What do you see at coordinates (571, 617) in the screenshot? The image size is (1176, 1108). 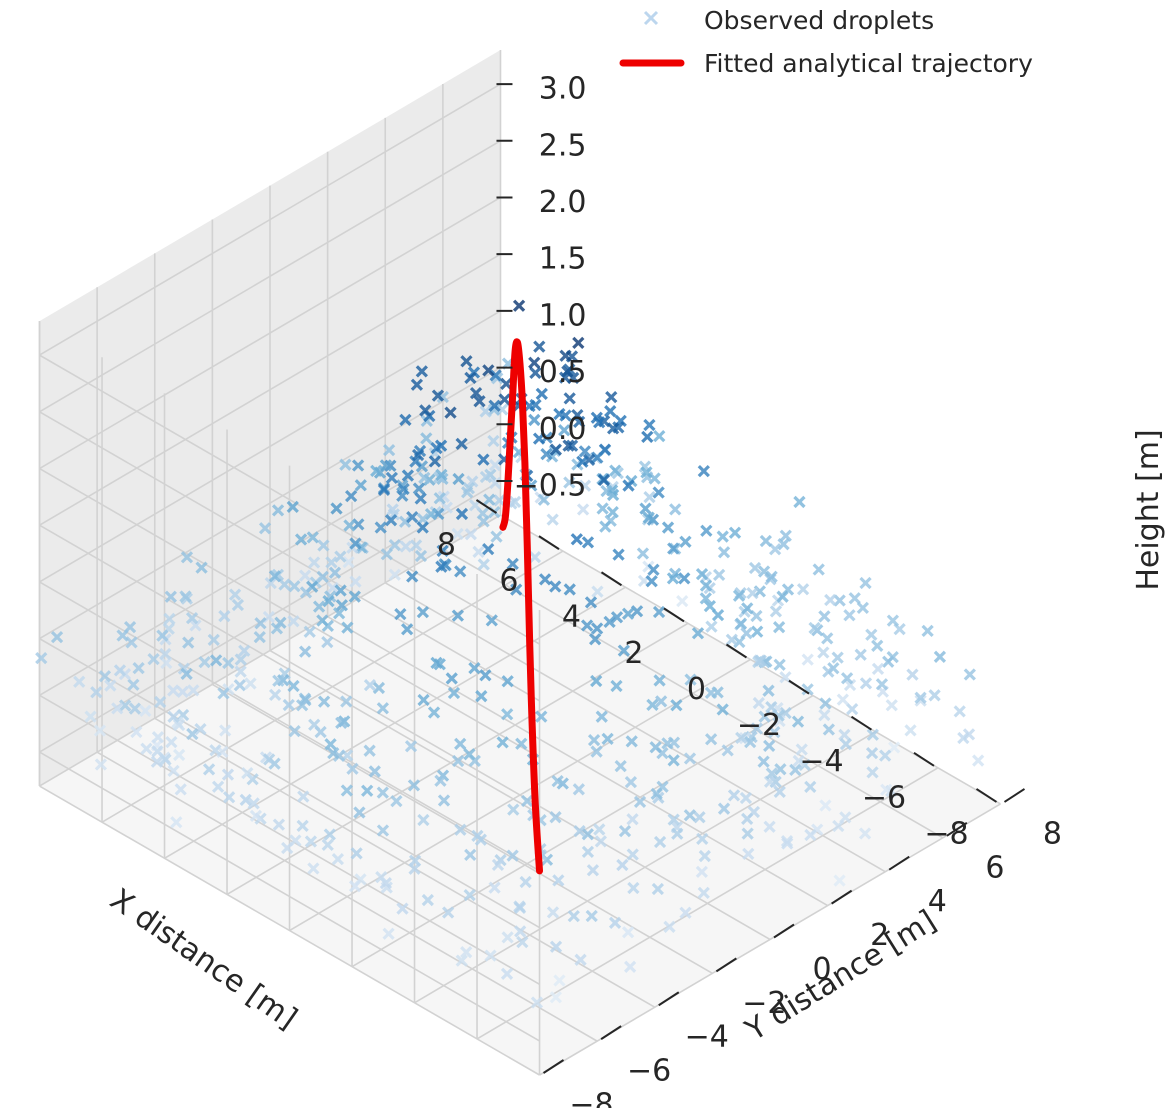 I see `x-tick-label: 4` at bounding box center [571, 617].